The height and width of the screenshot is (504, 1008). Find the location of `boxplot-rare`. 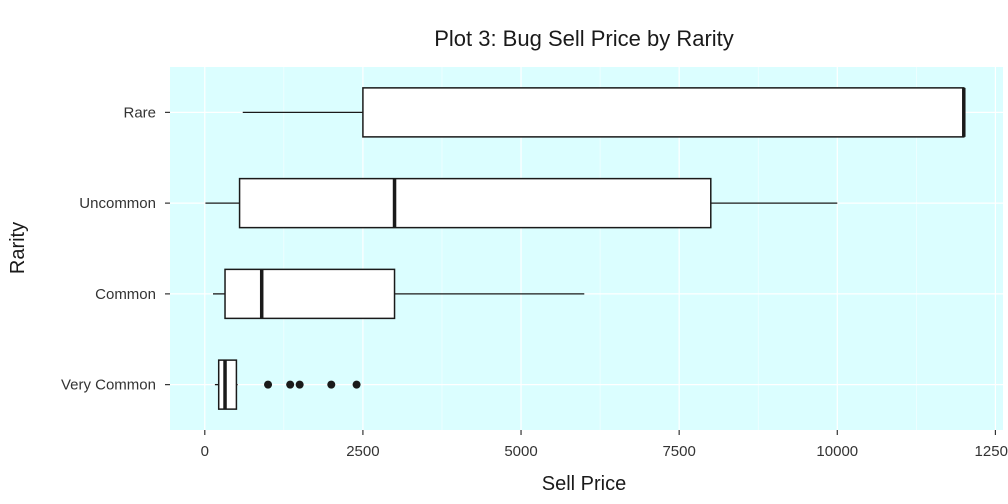

boxplot-rare is located at coordinates (604, 112).